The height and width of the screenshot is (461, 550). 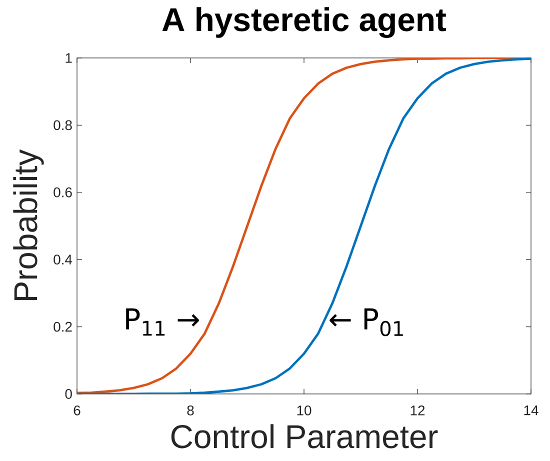 I want to click on x-axis-title: Control Parameter, so click(x=304, y=436).